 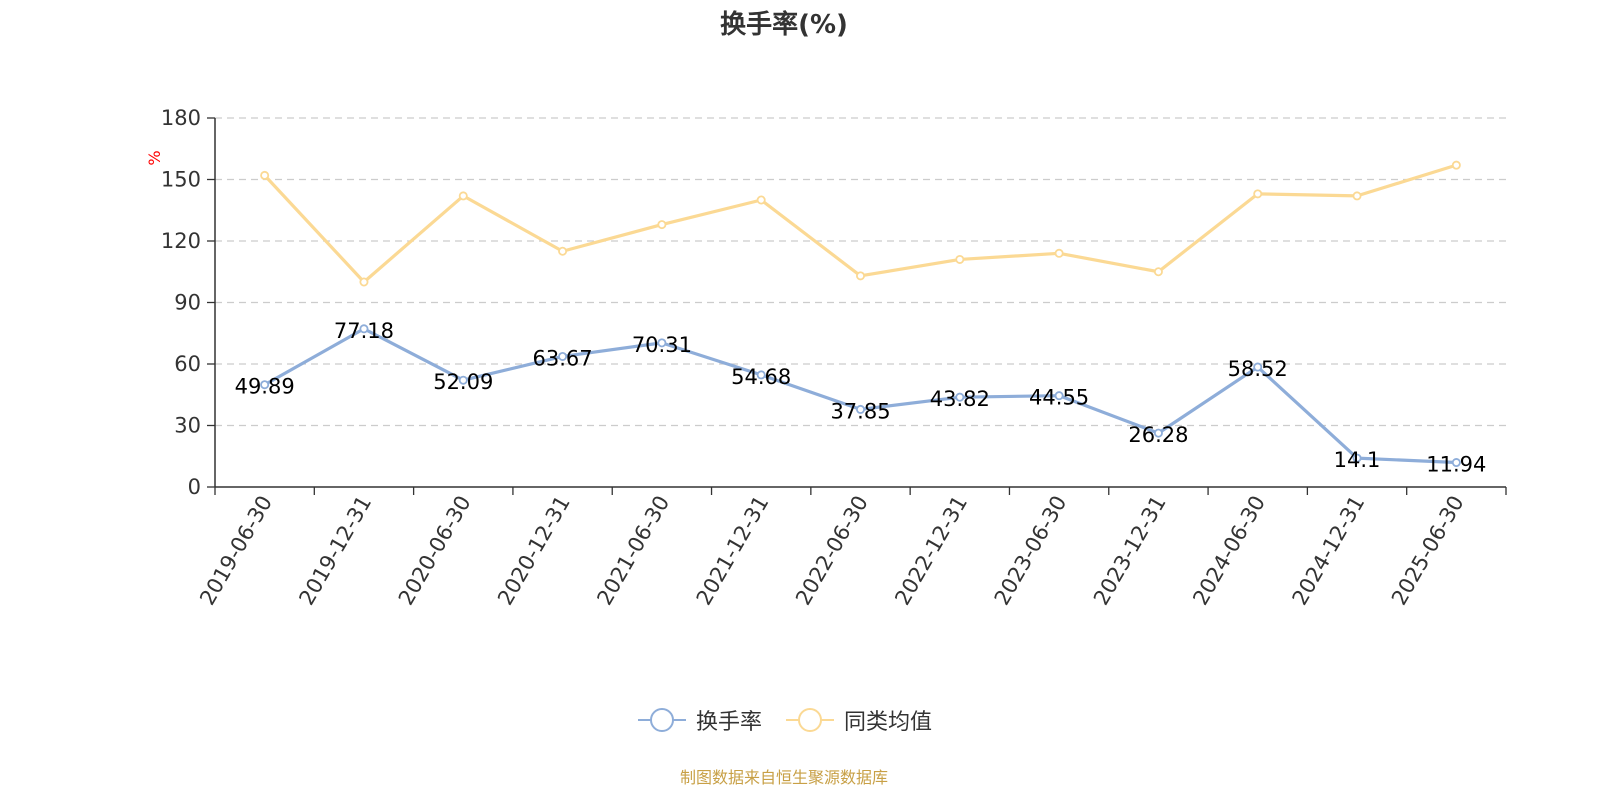 I want to click on chart-title: 换手率(%), so click(x=784, y=25).